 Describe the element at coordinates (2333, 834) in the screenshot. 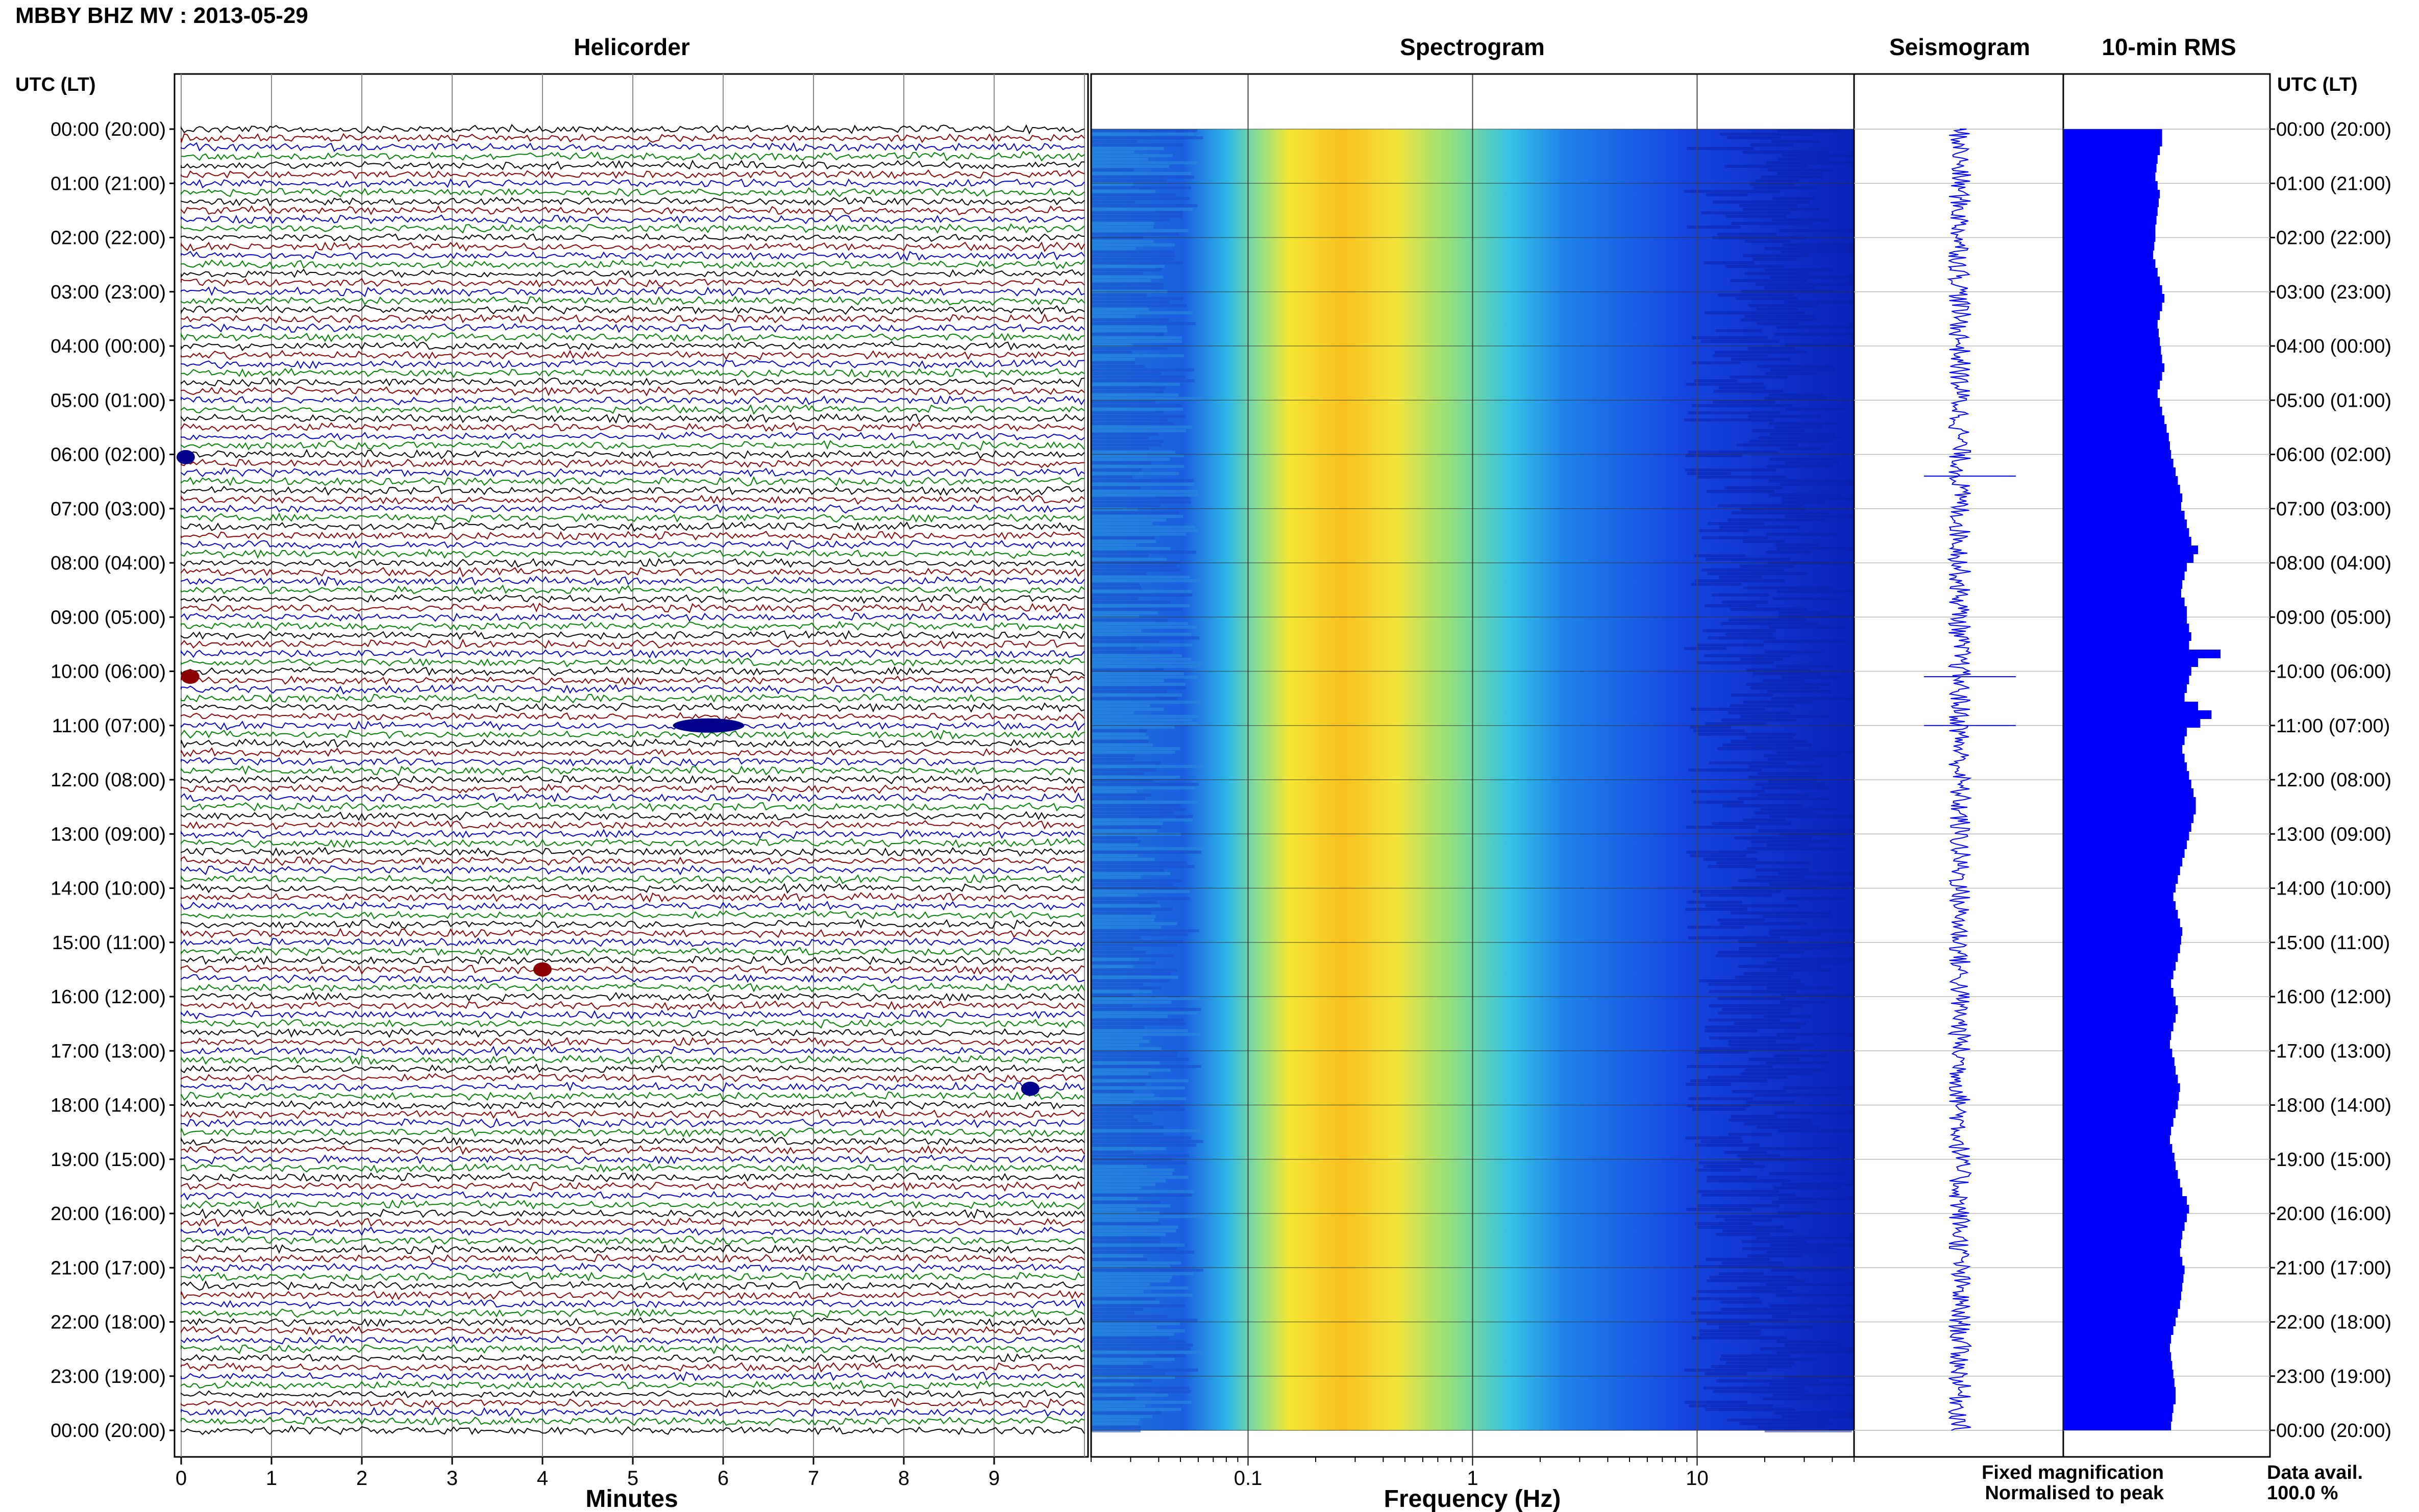

I see `time-tick-label-right: 13:00 (09:00)` at that location.